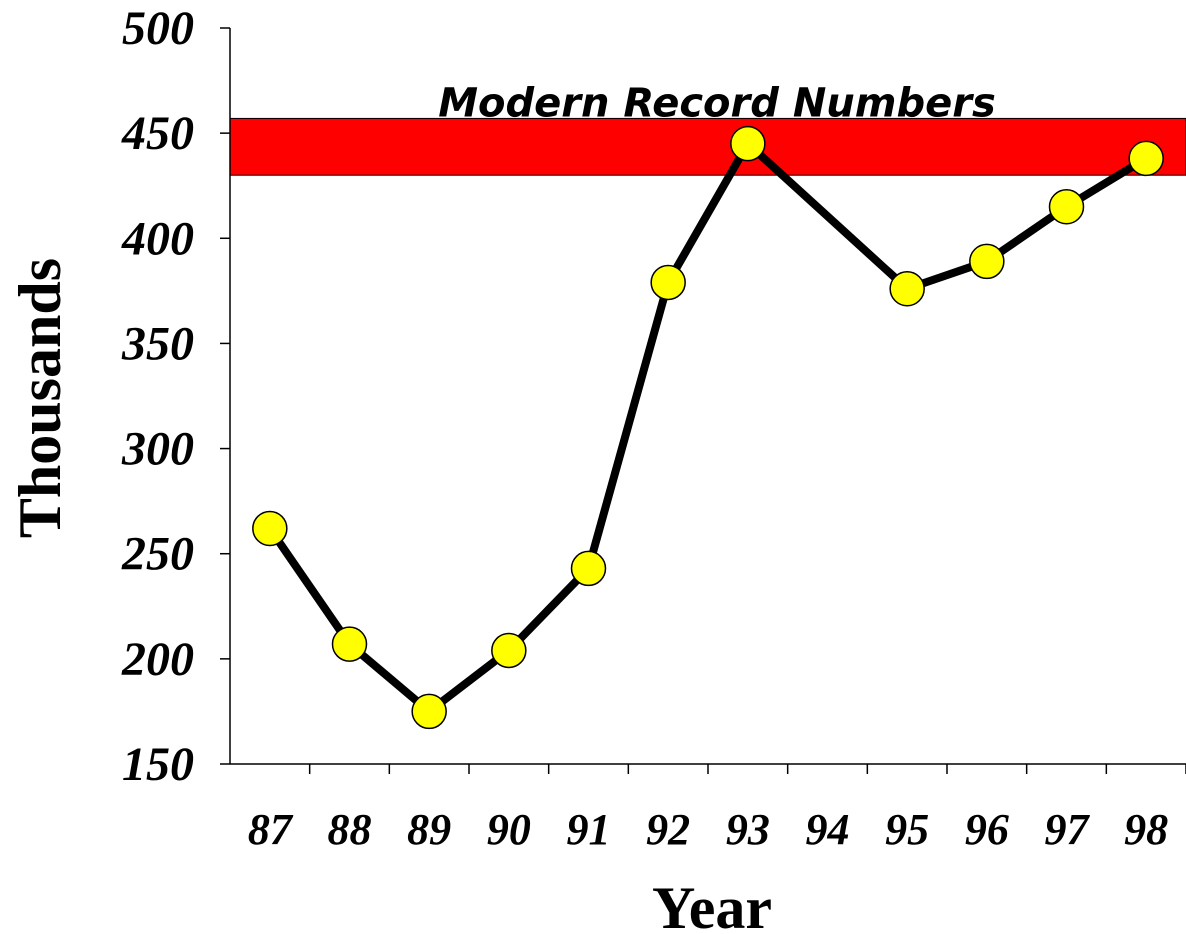  What do you see at coordinates (712, 904) in the screenshot?
I see `x-axis-label: Year` at bounding box center [712, 904].